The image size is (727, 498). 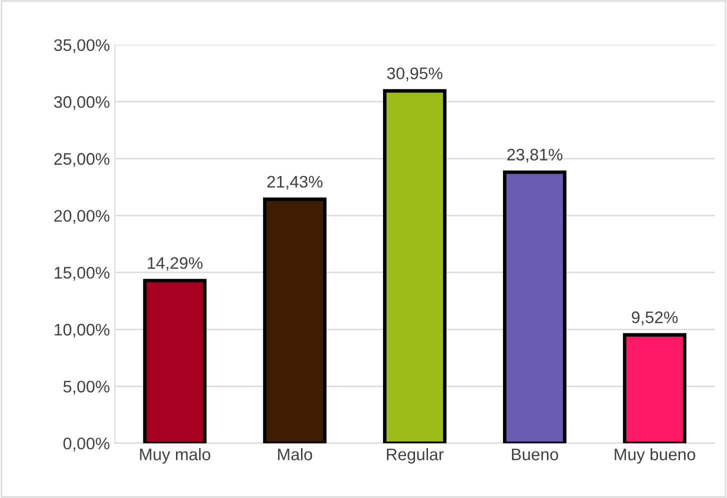 I want to click on data-label: 14,29%, so click(x=175, y=264).